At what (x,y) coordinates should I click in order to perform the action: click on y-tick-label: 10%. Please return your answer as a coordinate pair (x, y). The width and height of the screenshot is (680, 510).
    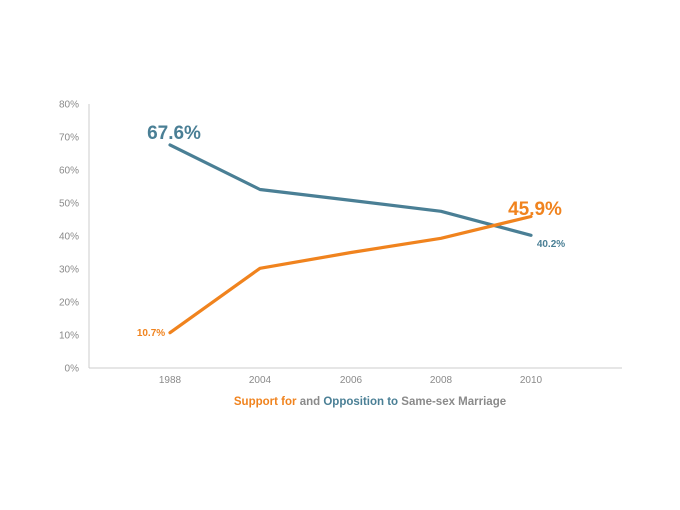
    Looking at the image, I should click on (69, 336).